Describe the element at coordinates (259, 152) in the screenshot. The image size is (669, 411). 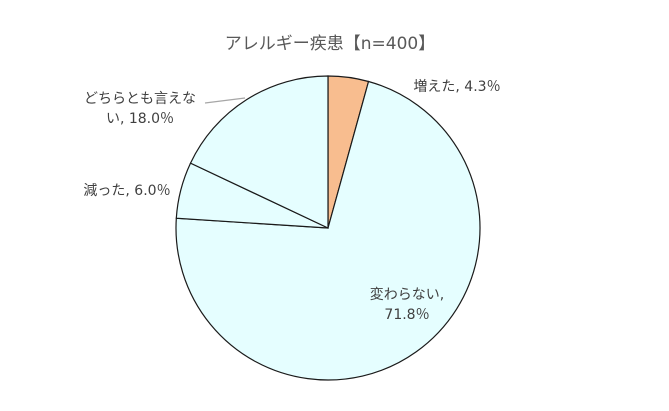
I see `pie-slice` at that location.